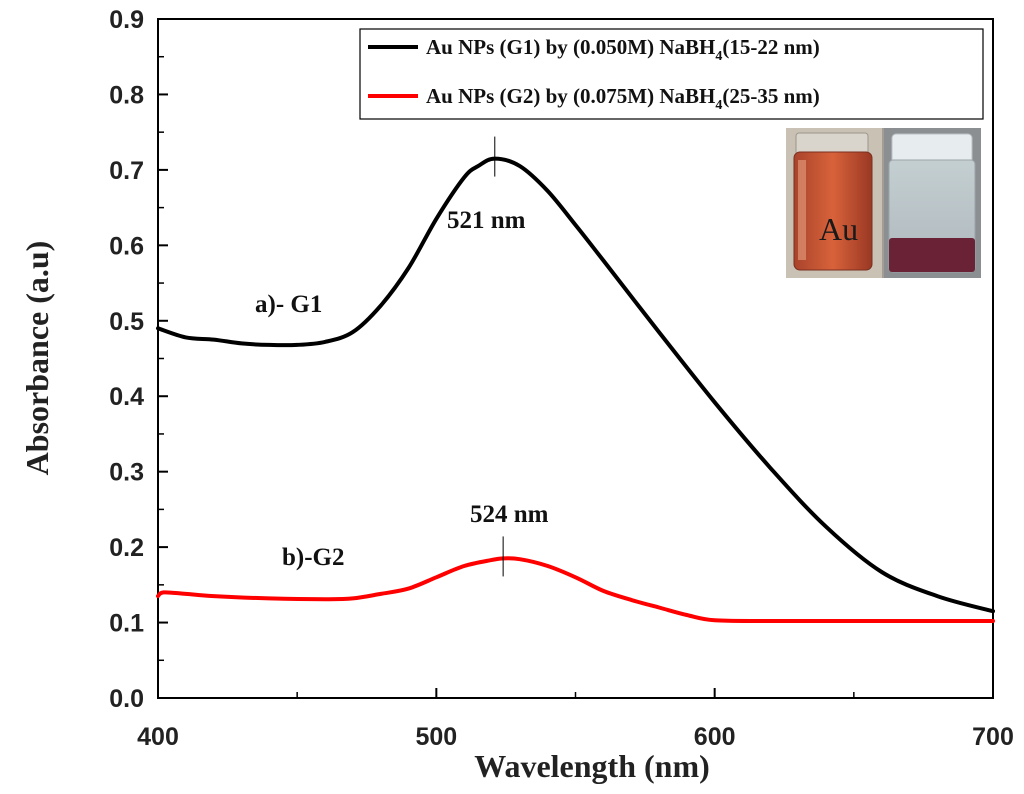  Describe the element at coordinates (126, 20) in the screenshot. I see `y-tick-label: 0.9` at that location.